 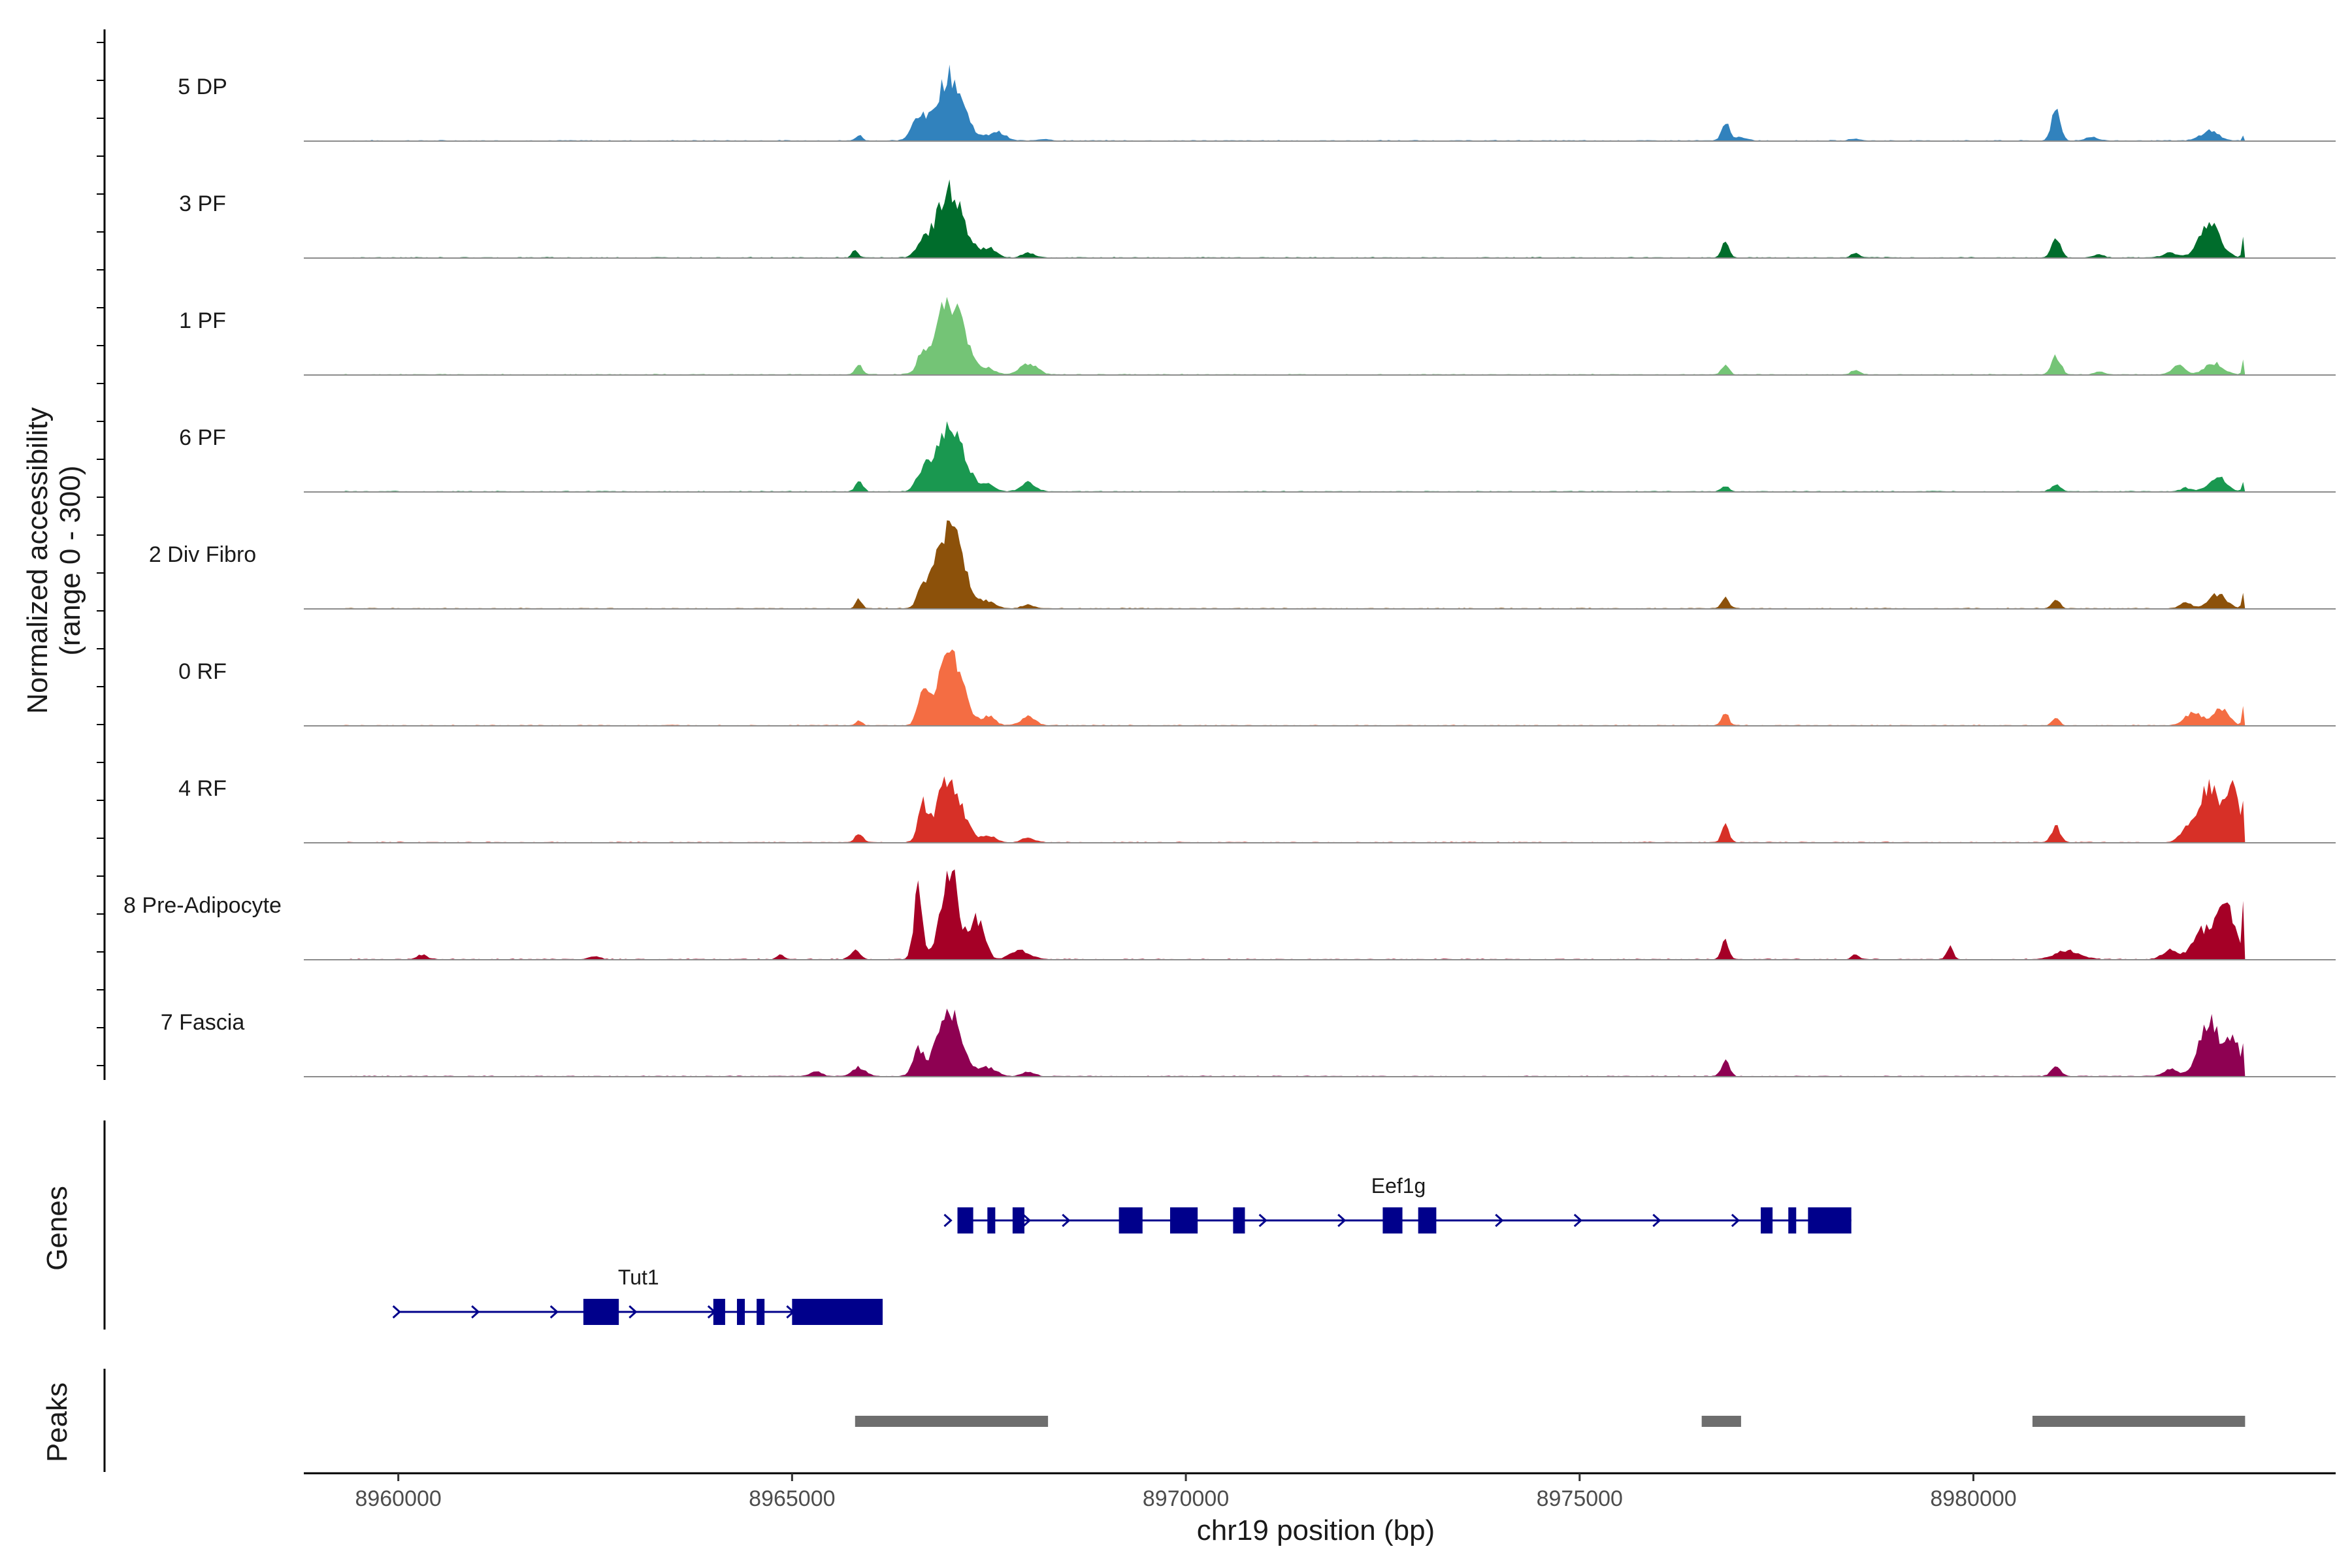 What do you see at coordinates (202, 905) in the screenshot?
I see `track-label: 8 Pre-Adipocyte` at bounding box center [202, 905].